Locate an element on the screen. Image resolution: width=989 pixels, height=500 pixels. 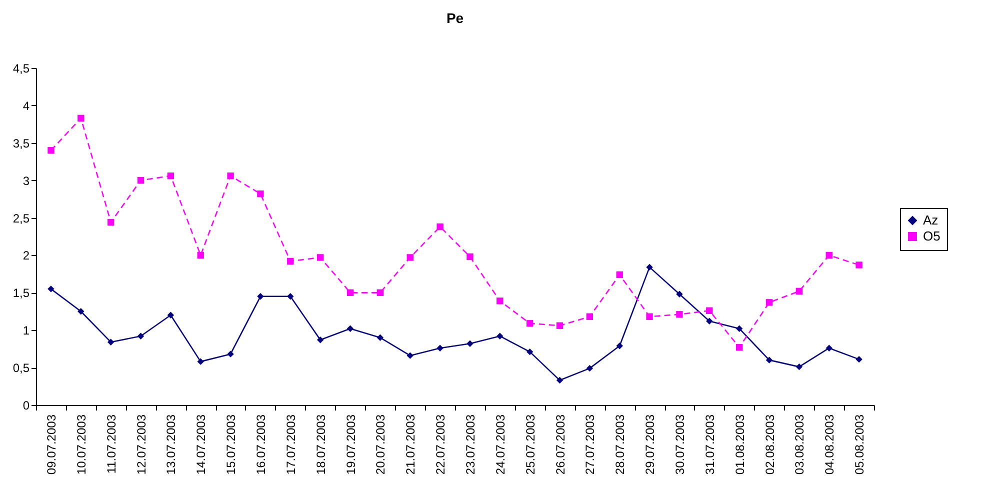
y-tick-label: 1,5 is located at coordinates (21, 293).